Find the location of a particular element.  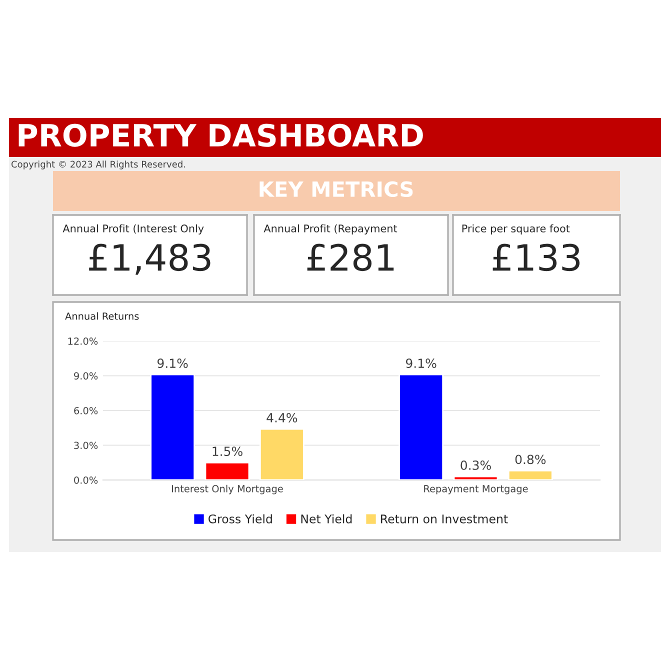

x-tick-label: Repayment Mortgage is located at coordinates (476, 489).